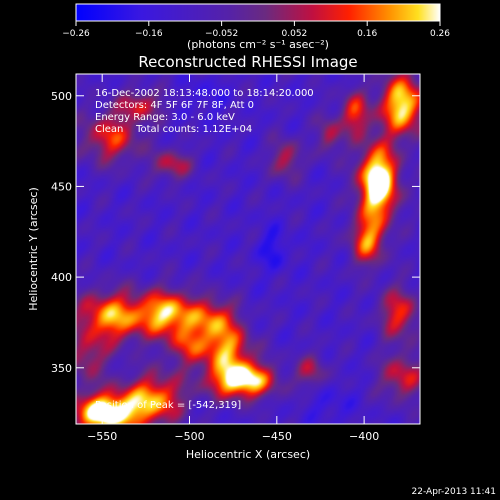  What do you see at coordinates (454, 492) in the screenshot?
I see `footer-timestamp: 22-Apr-2013 11:41` at bounding box center [454, 492].